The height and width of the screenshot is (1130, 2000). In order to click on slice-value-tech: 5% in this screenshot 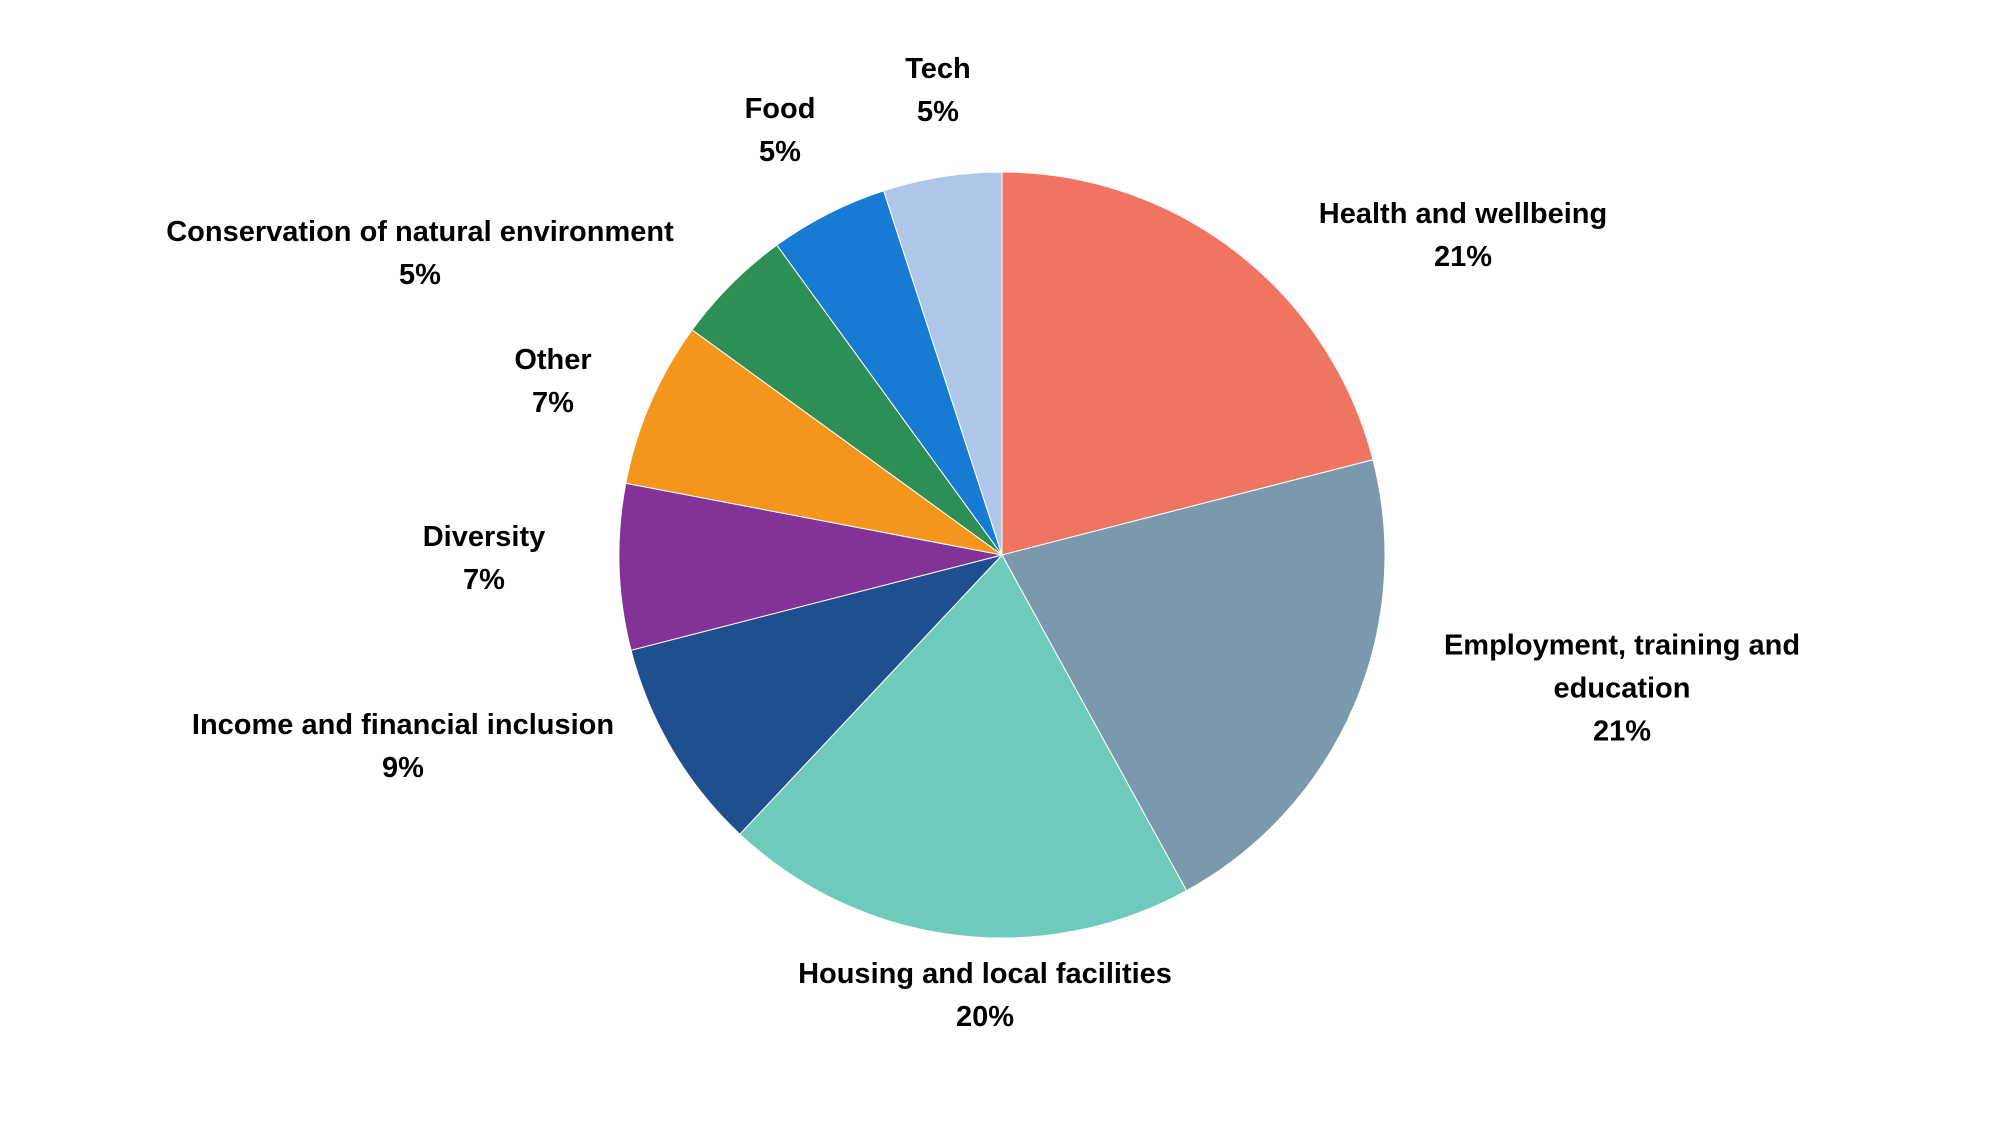, I will do `click(938, 112)`.